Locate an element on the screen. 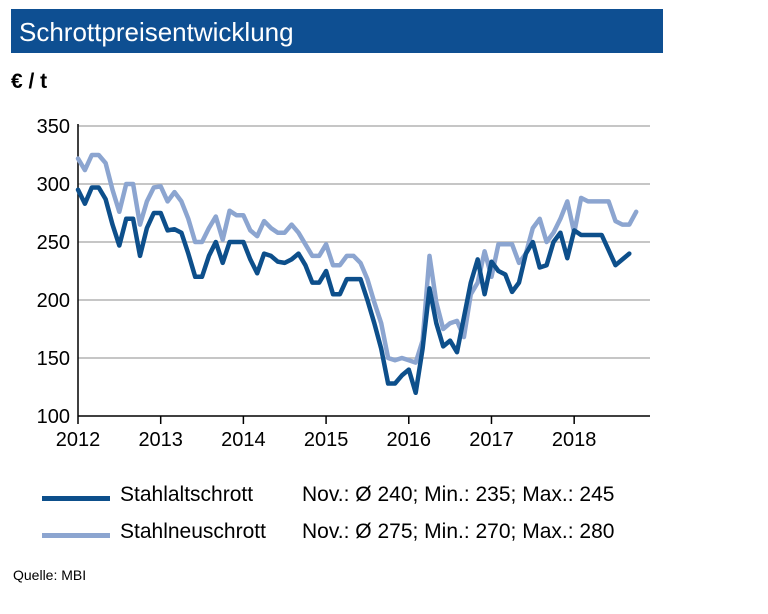 Image resolution: width=768 pixels, height=614 pixels. x-tick-label: 2017 is located at coordinates (491, 440).